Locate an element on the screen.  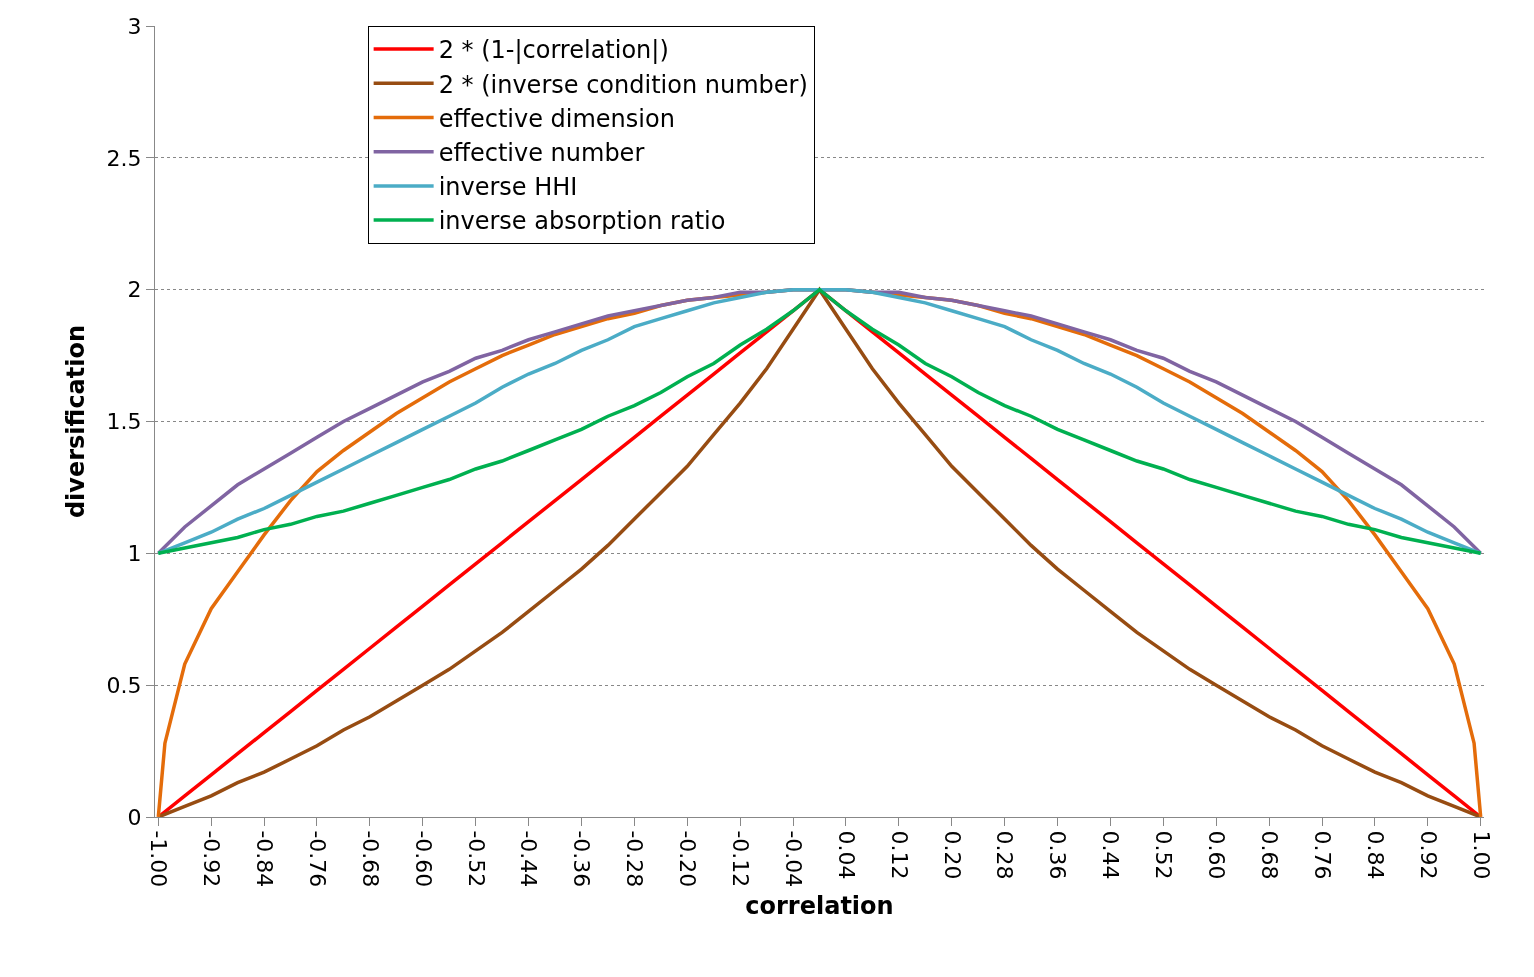
legend-label: 2 * (inverse condition number) is located at coordinates (623, 84).